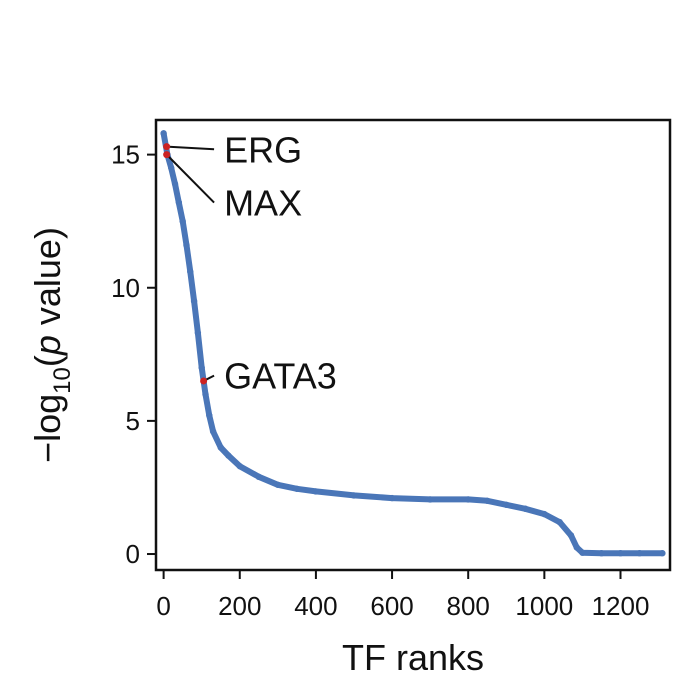  I want to click on highlighted-tfs: ERG MAX GATA3, so click(250, 263).